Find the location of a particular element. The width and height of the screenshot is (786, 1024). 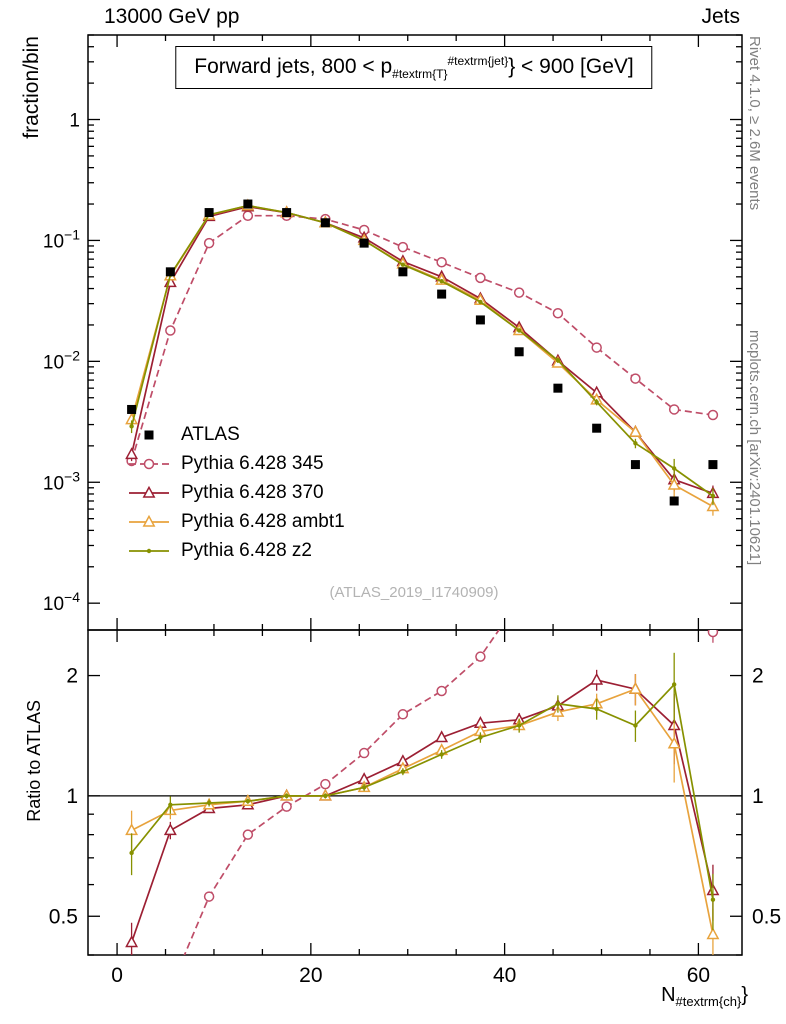

analysis-id-watermark: (ATLAS_2019_I1740909) is located at coordinates (414, 592).